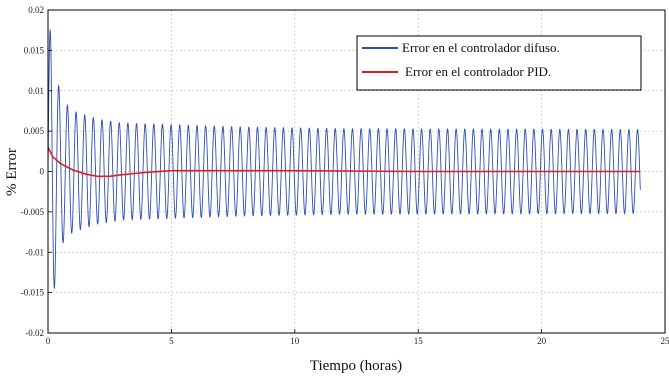  Describe the element at coordinates (36, 10) in the screenshot. I see `y-tick-label-0: 0.02` at that location.